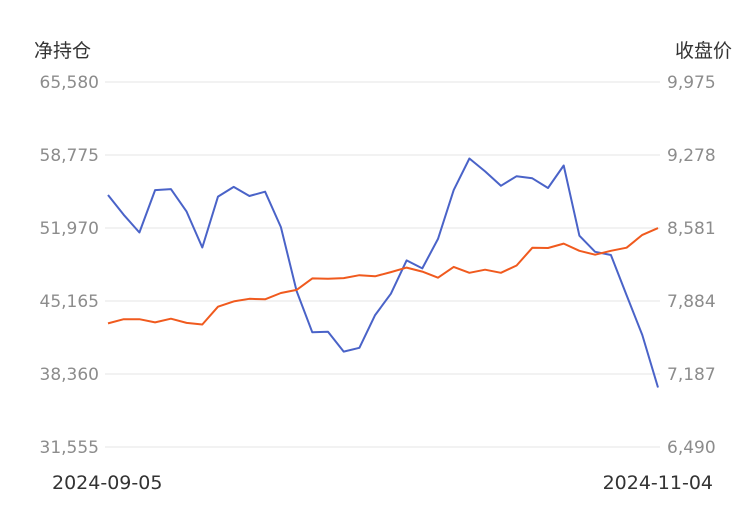 Image resolution: width=750 pixels, height=510 pixels. Describe the element at coordinates (69, 448) in the screenshot. I see `left-tick-label: 31,555` at that location.